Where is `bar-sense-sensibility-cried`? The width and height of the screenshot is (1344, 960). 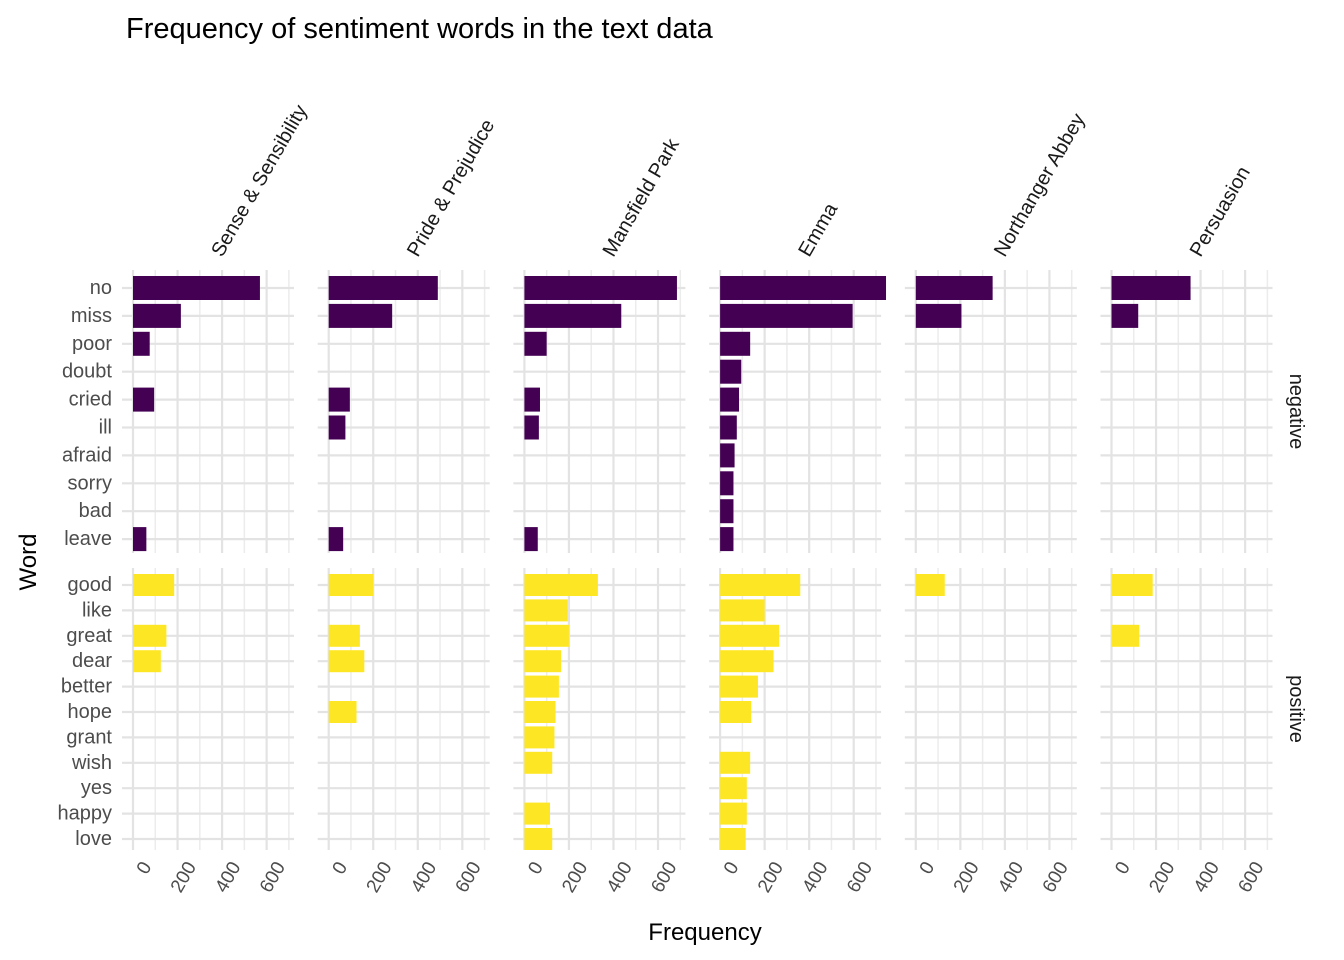
bar-sense-sensibility-cried is located at coordinates (144, 399).